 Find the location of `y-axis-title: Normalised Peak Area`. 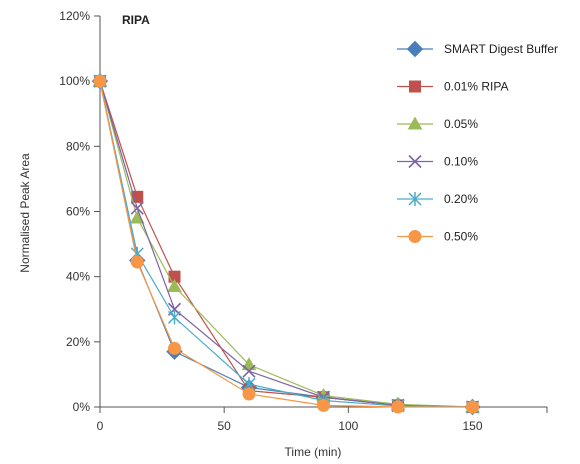

y-axis-title: Normalised Peak Area is located at coordinates (25, 213).